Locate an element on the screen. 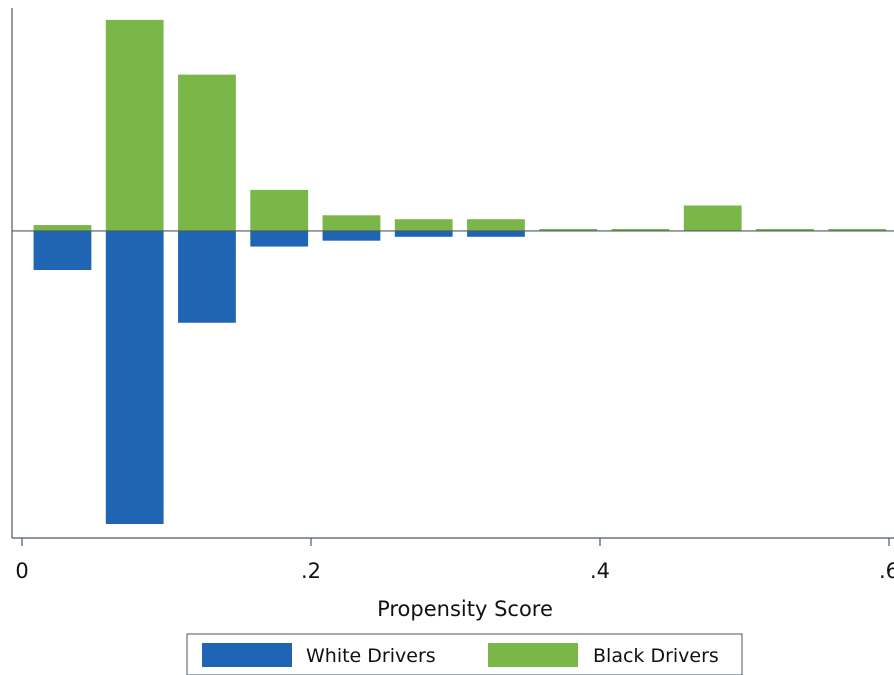  x-tick-label-2: .4 is located at coordinates (600, 571).